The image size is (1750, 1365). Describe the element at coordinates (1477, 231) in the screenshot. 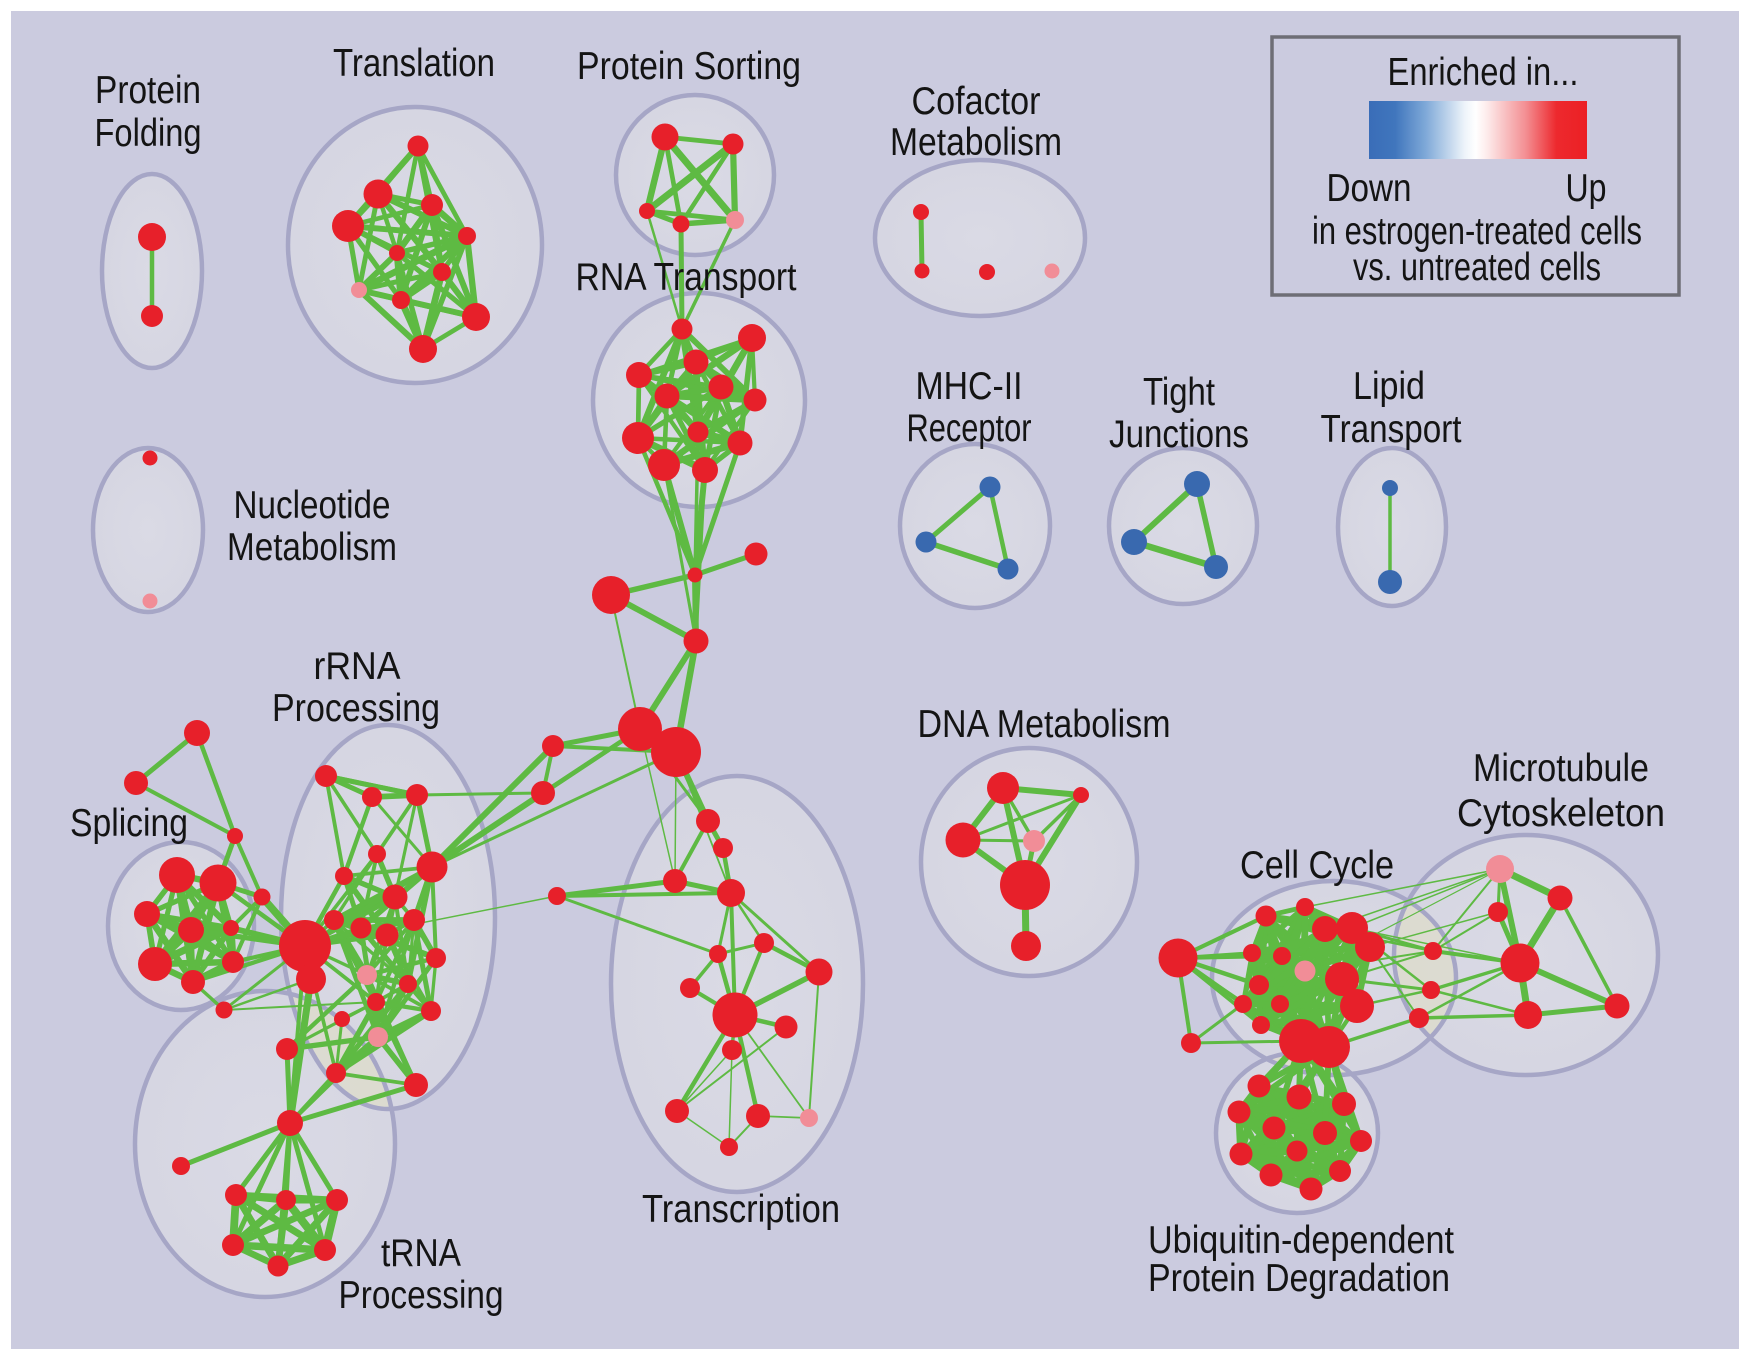

I see `svg-text: in estrogen-treated cells` at that location.